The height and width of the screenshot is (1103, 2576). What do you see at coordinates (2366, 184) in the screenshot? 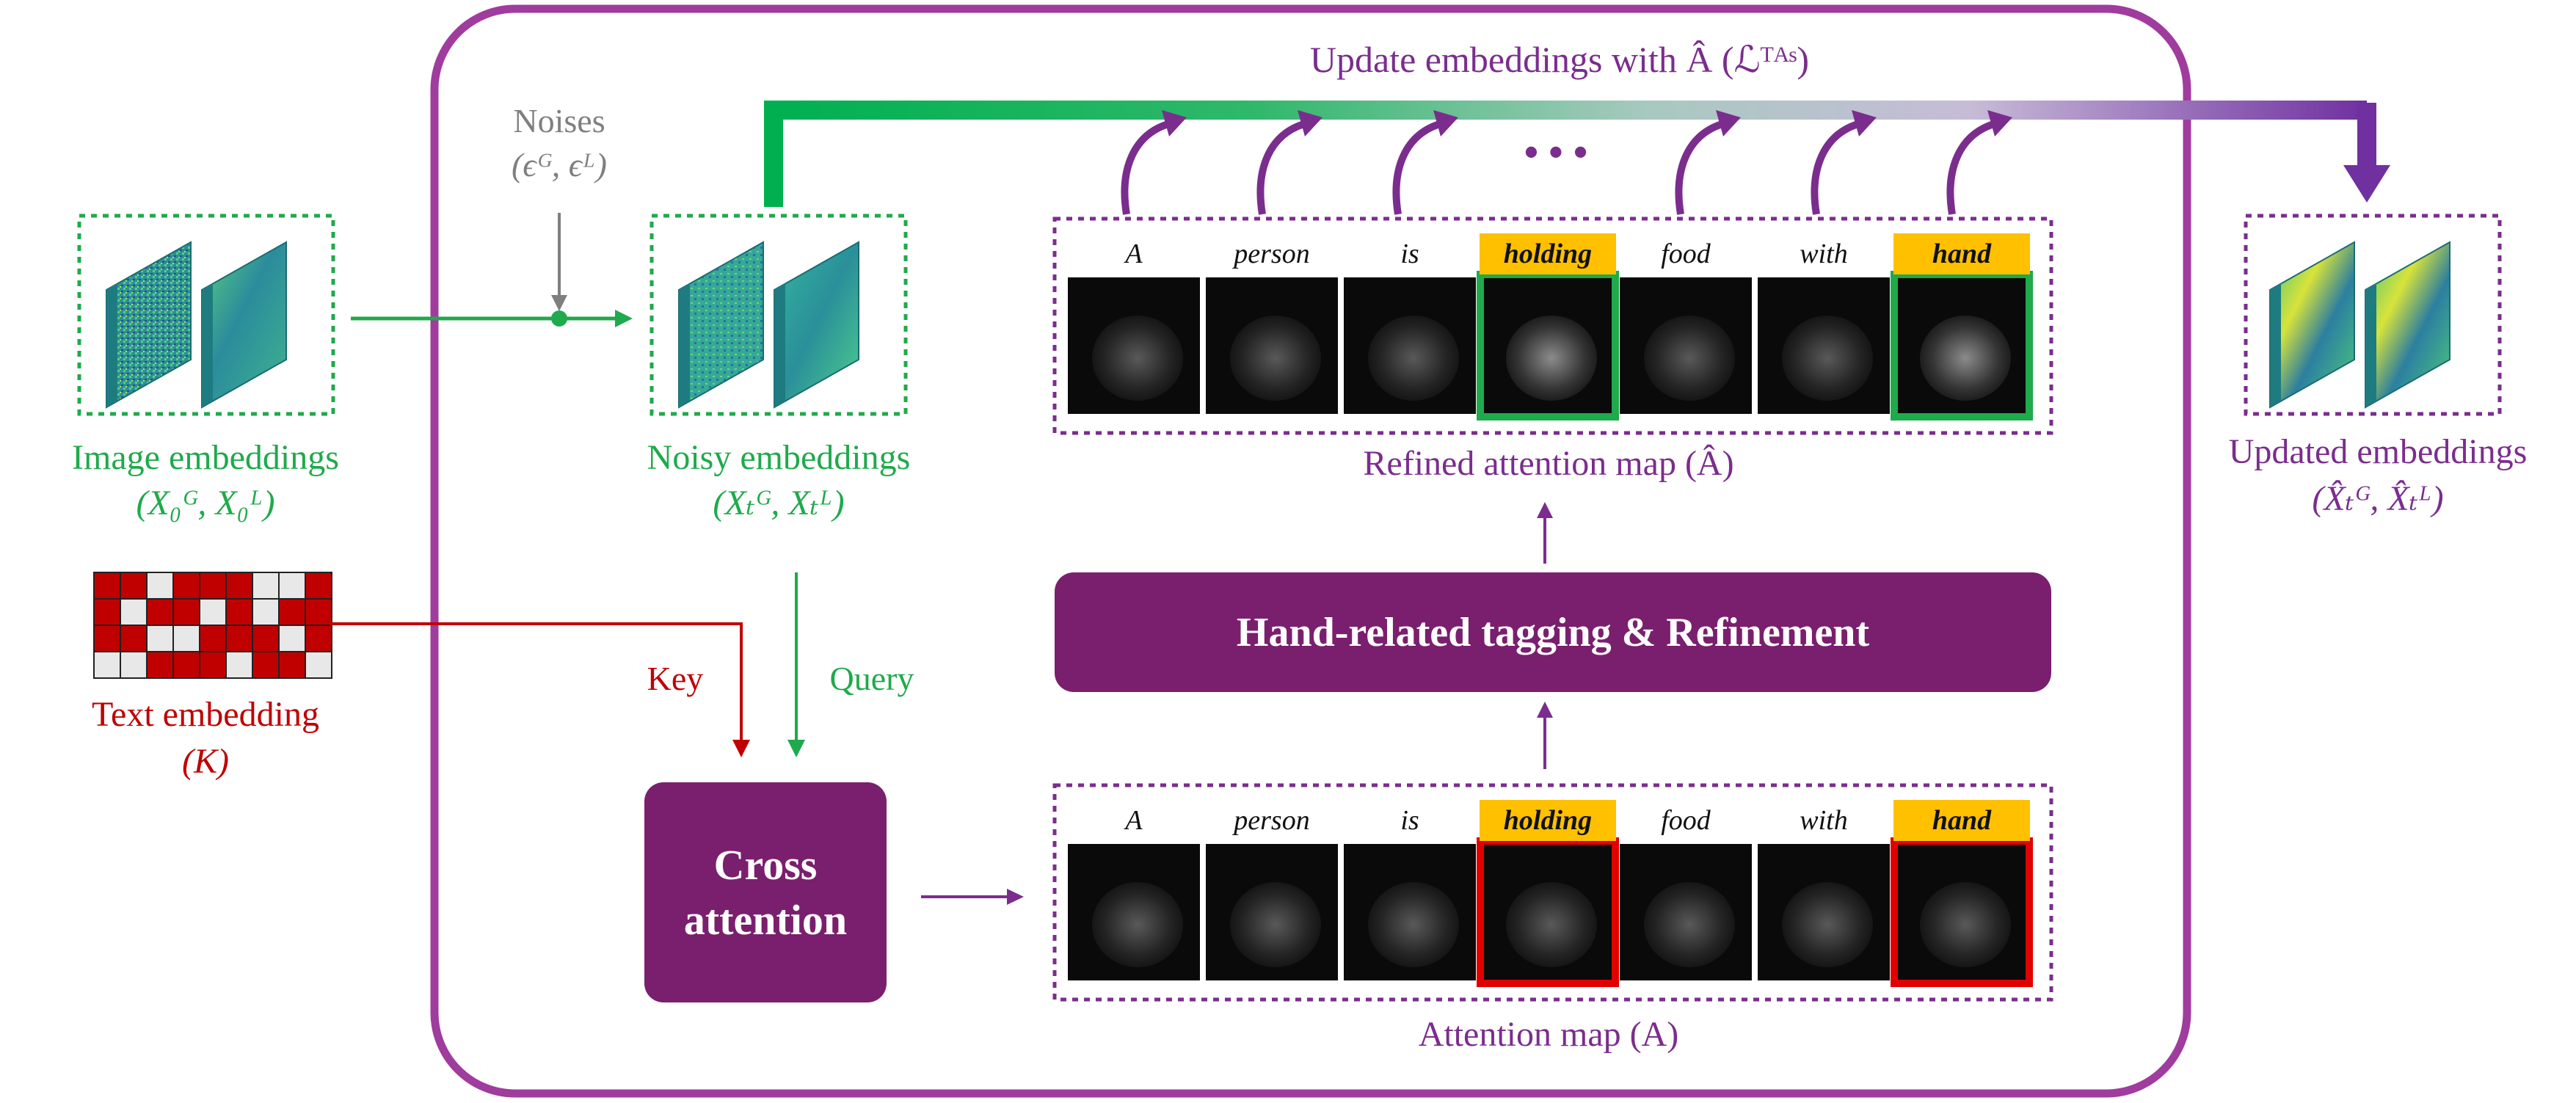
I see `update-bar-down-head` at bounding box center [2366, 184].